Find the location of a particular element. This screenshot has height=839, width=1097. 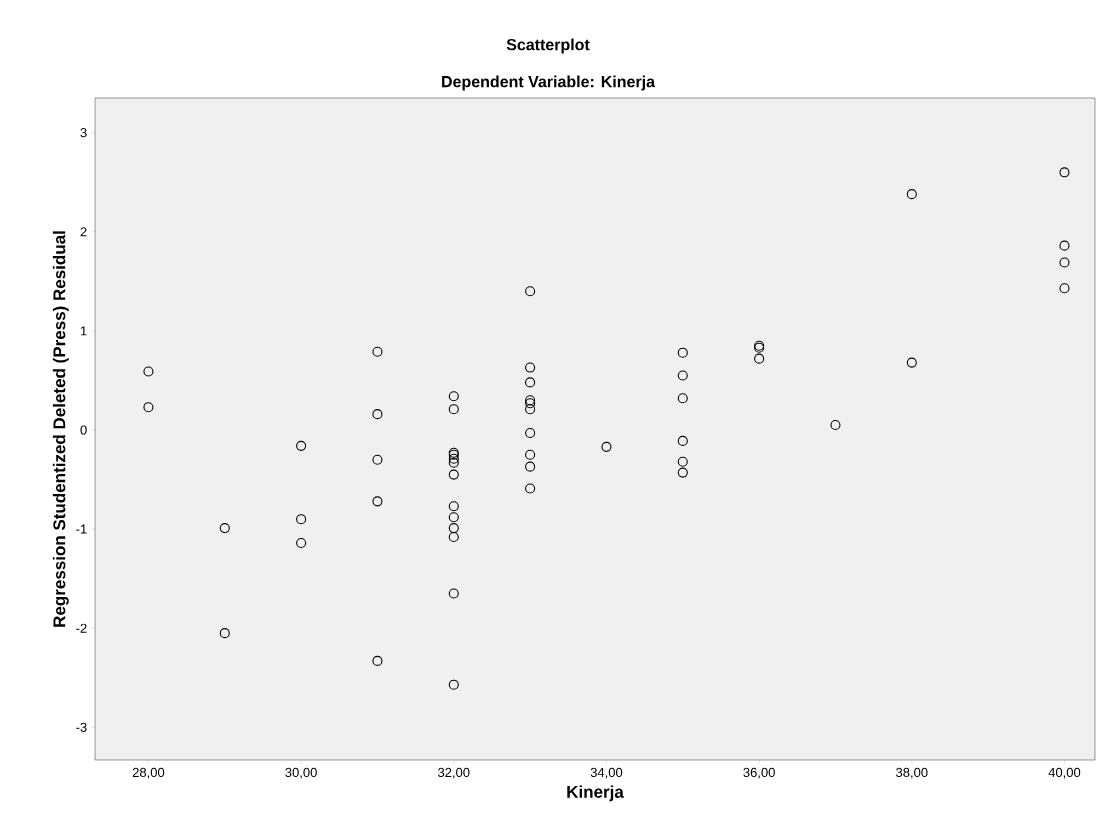

x-axis-title: Kinerja is located at coordinates (595, 793).